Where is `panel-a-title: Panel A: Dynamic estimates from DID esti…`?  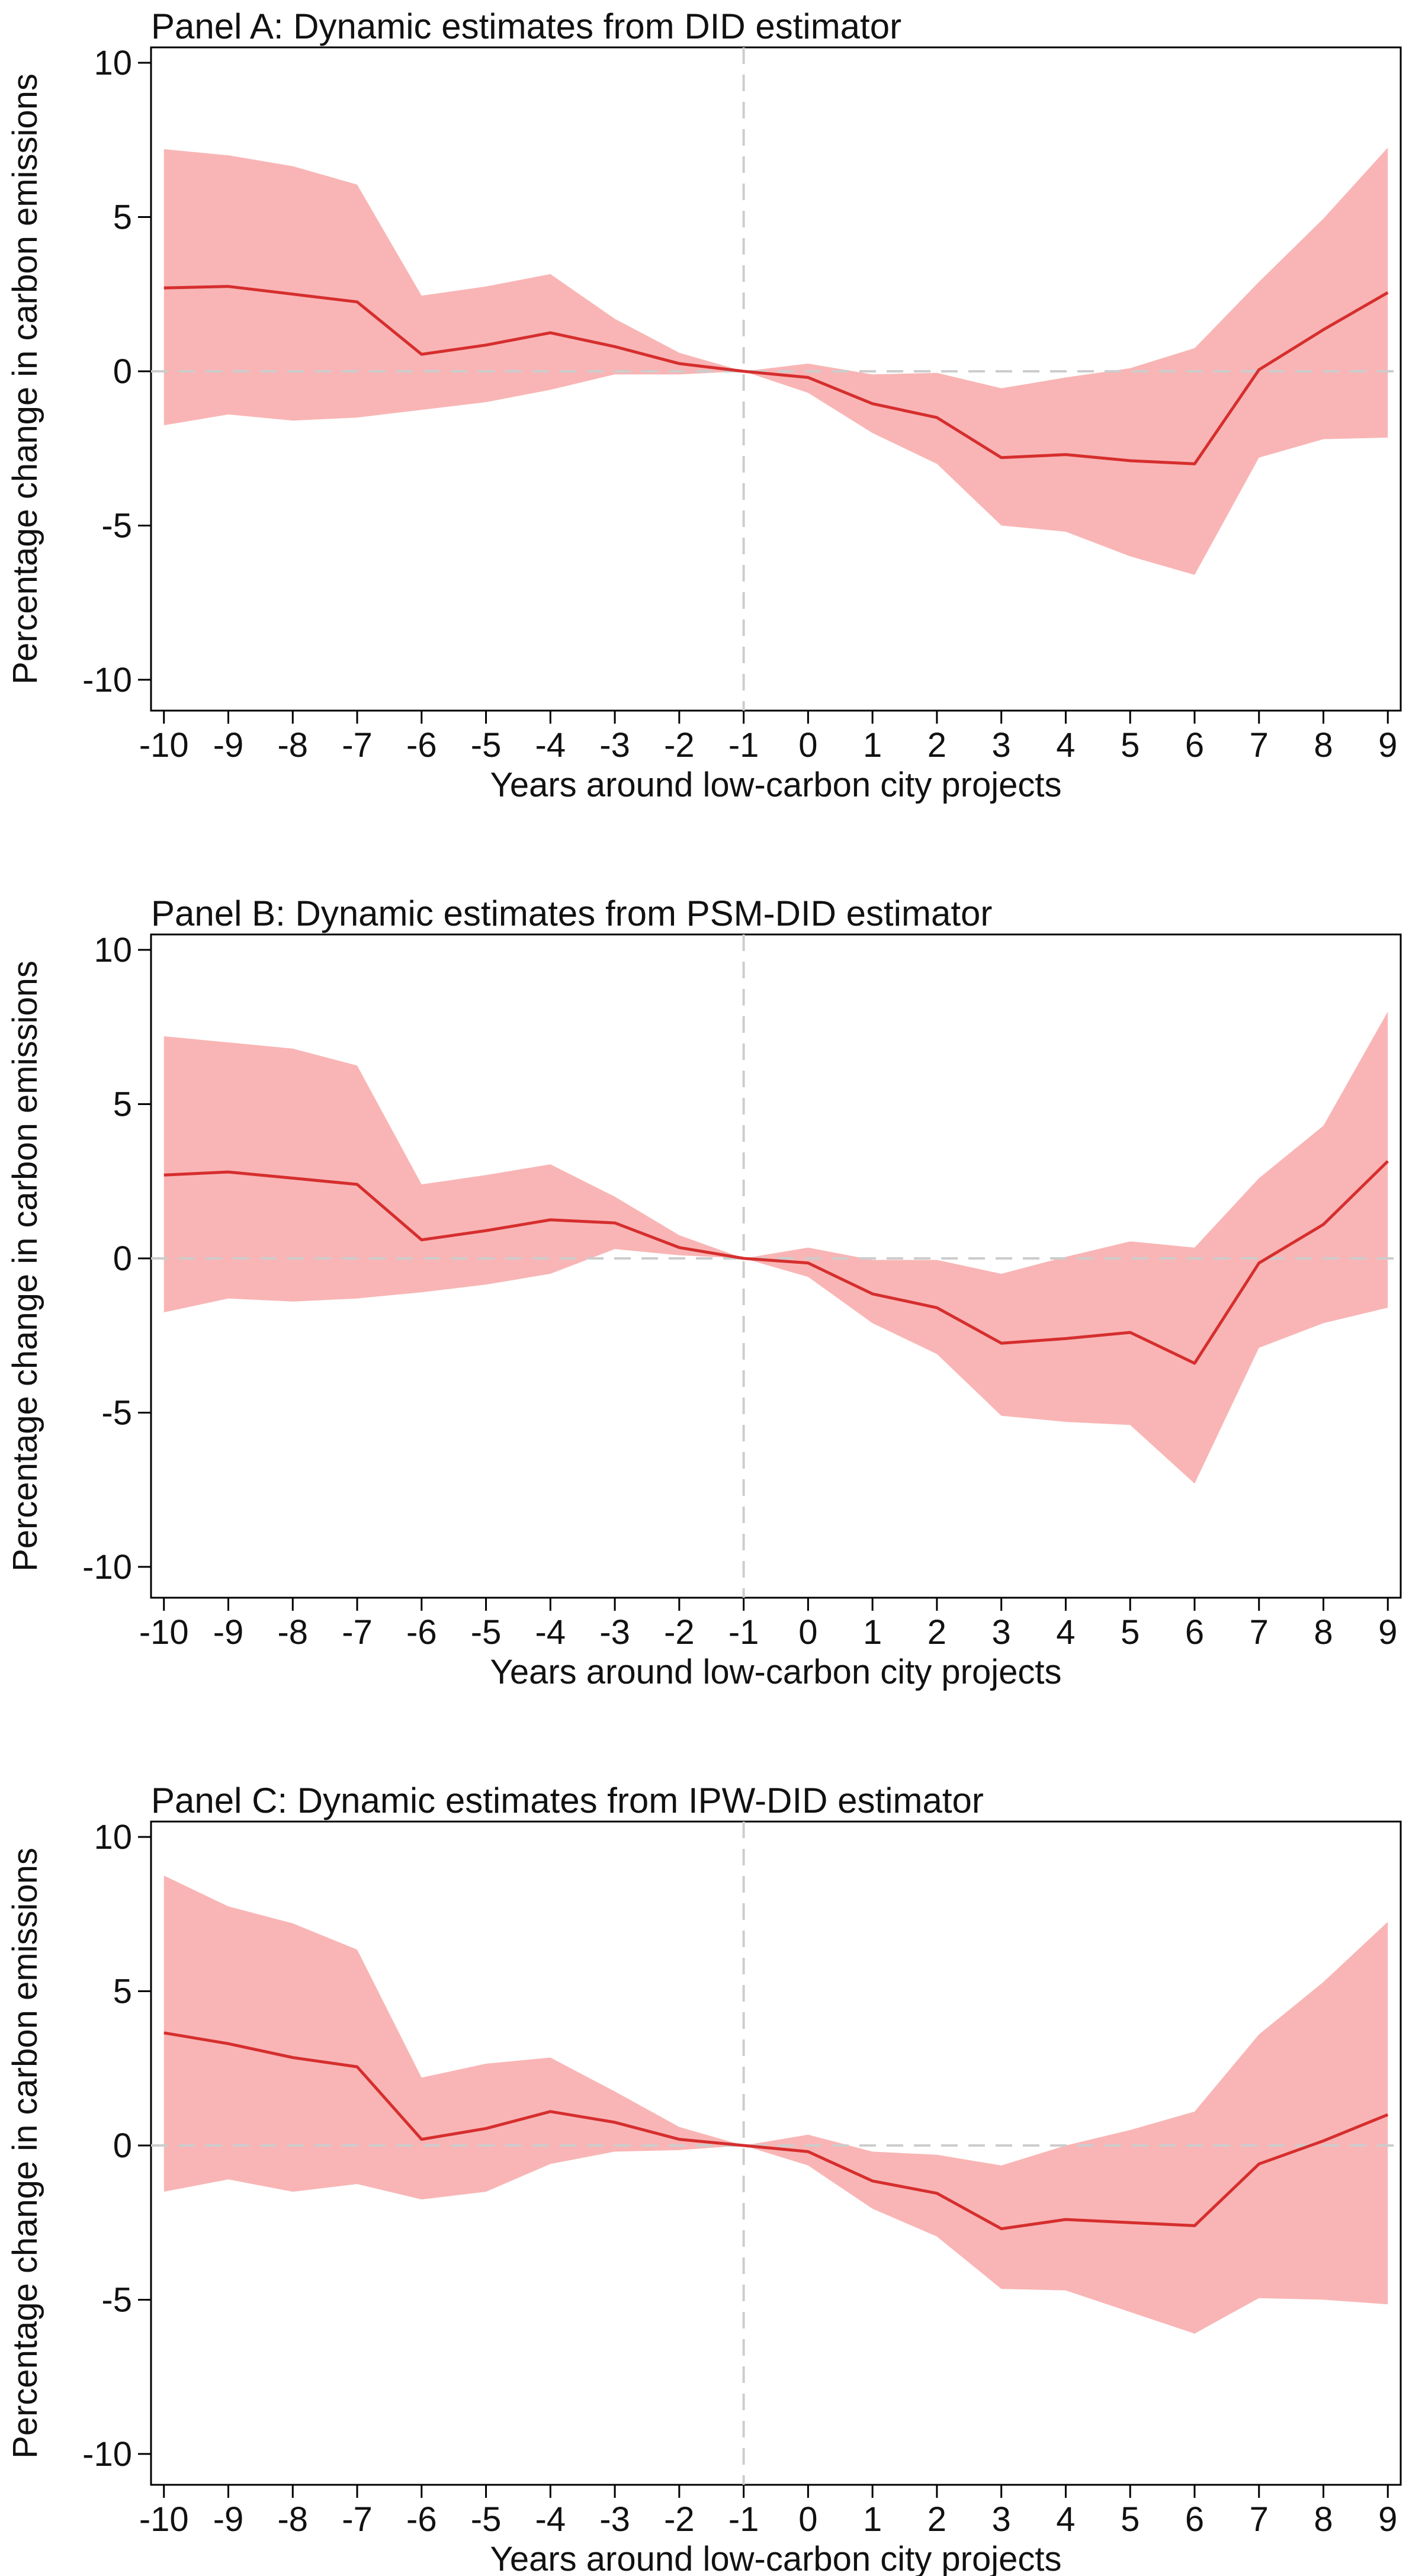 panel-a-title: Panel A: Dynamic estimates from DID esti… is located at coordinates (526, 26).